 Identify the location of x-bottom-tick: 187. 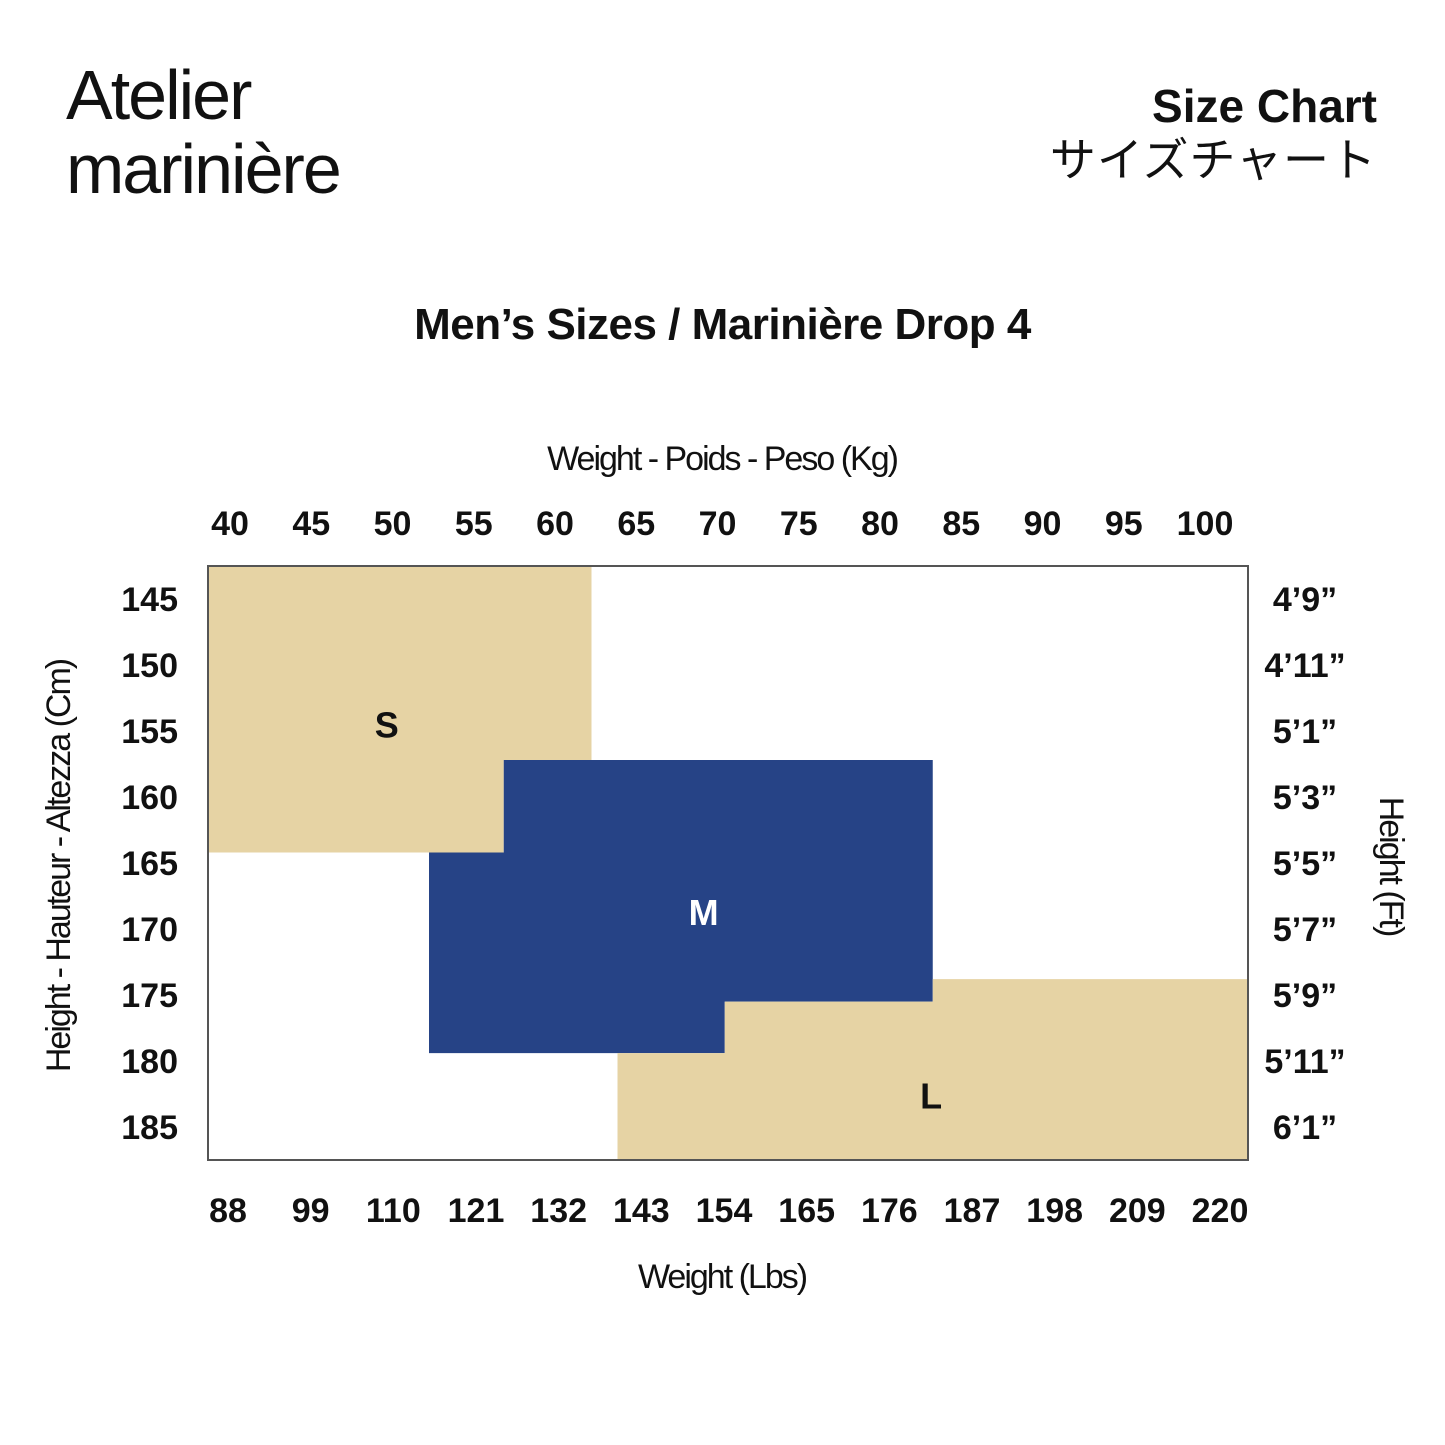
(972, 1211).